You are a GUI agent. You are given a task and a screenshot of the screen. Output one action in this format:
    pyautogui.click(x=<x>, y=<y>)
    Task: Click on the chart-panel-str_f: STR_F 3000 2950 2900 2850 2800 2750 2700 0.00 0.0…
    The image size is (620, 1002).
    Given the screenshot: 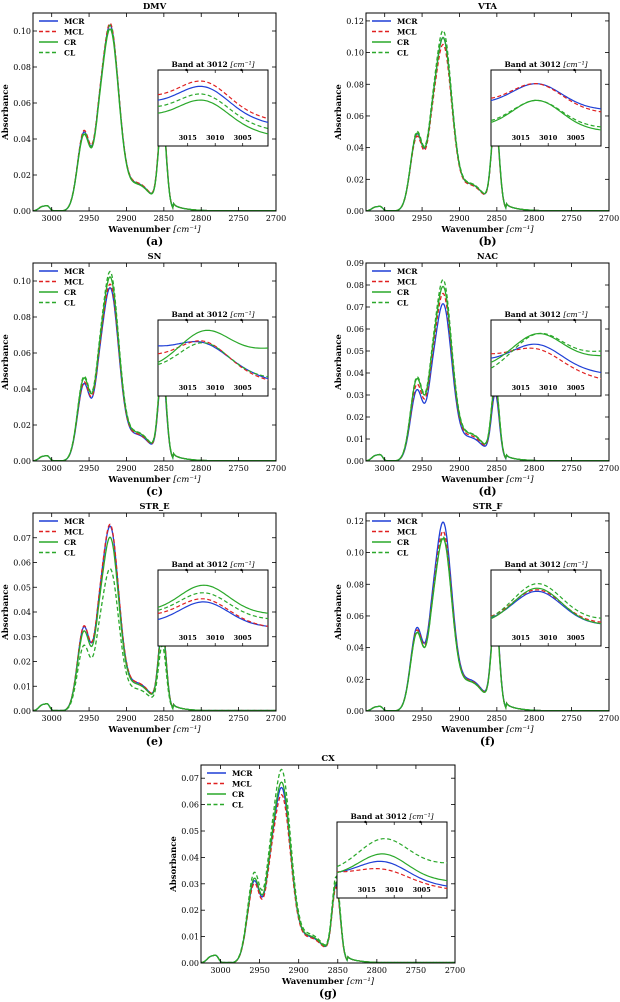 What is the action you would take?
    pyautogui.click(x=476, y=625)
    